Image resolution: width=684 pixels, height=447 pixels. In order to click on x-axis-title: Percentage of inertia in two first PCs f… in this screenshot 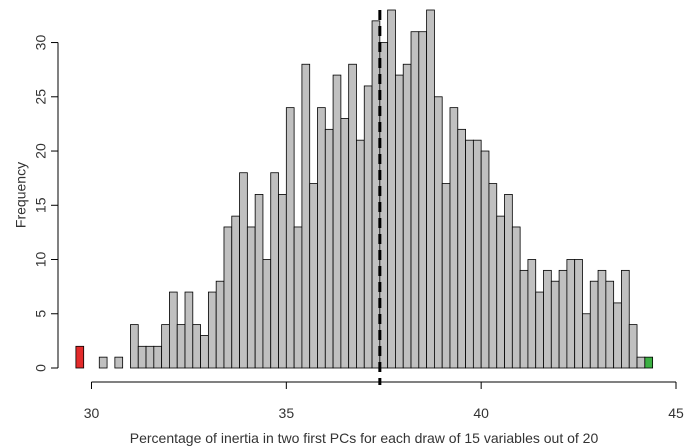, I will do `click(364, 438)`.